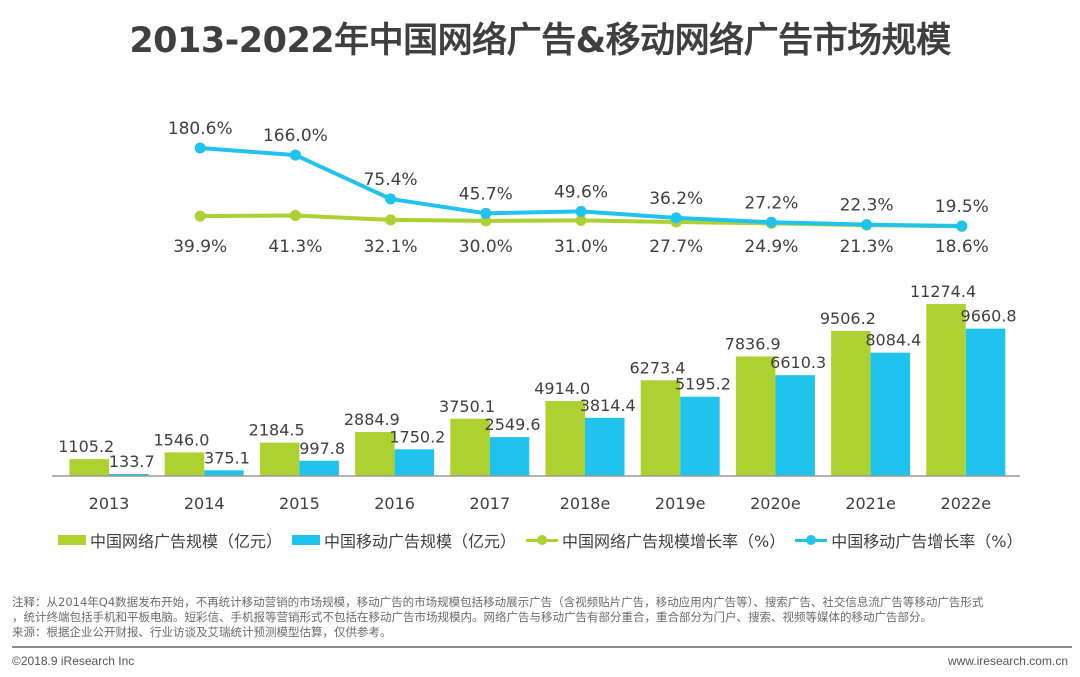  Describe the element at coordinates (811, 540) in the screenshot. I see `legend-swatch-blue-line` at that location.